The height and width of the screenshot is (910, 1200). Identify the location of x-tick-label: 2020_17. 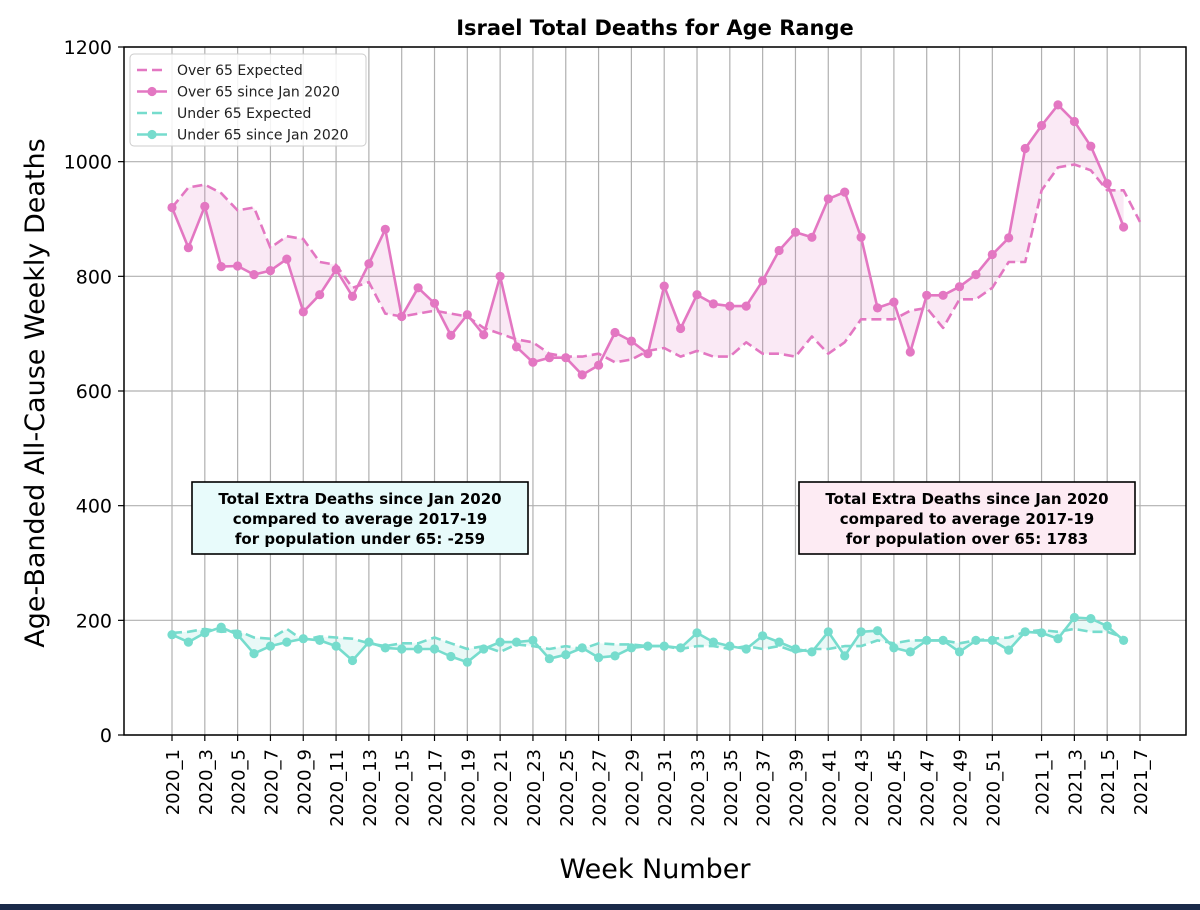
(436, 788).